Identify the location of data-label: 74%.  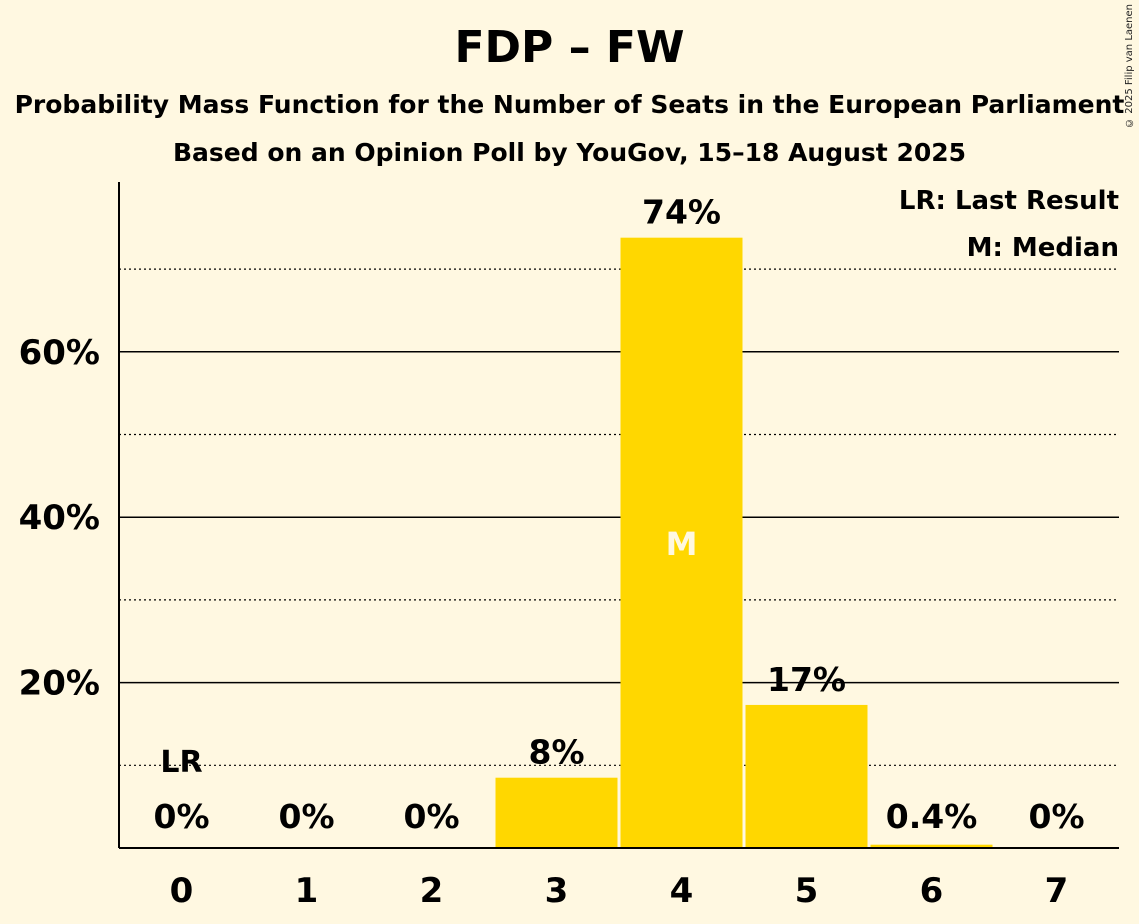
(681, 212).